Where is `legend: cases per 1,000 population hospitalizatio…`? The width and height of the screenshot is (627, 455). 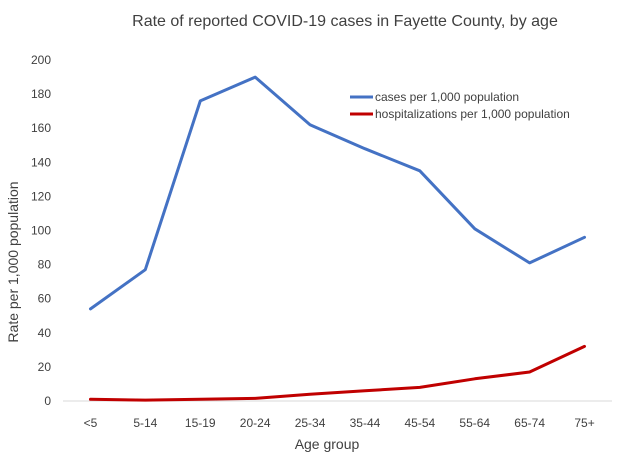
legend: cases per 1,000 population hospitalizatio… is located at coordinates (460, 105).